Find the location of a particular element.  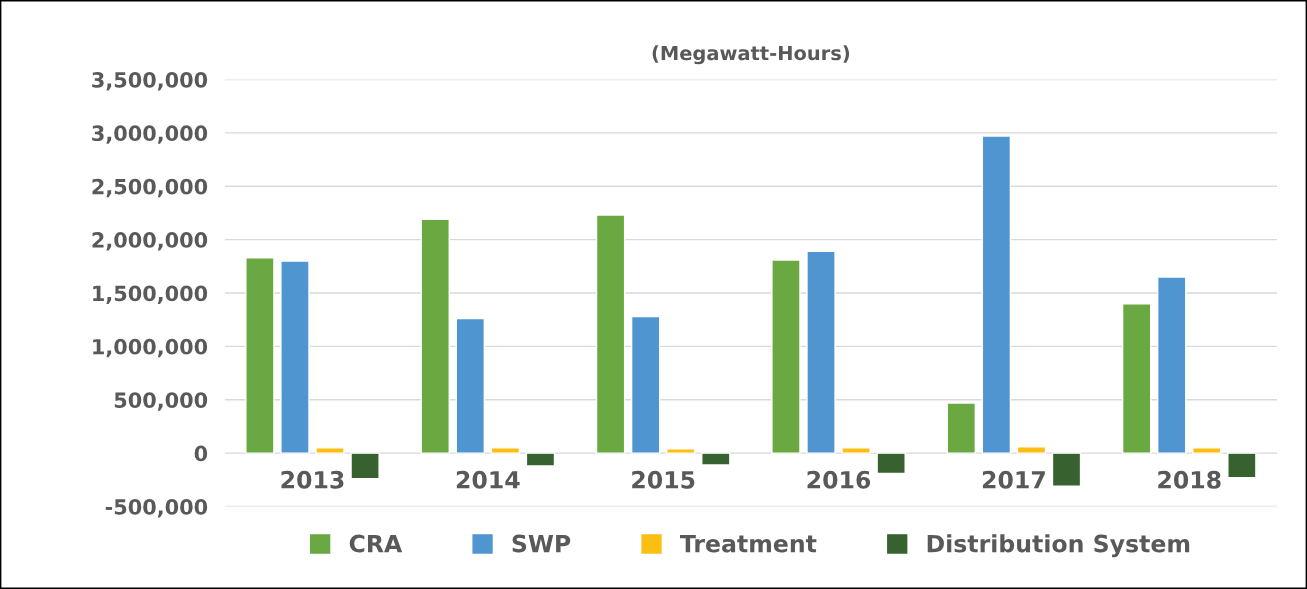

legend-label: SWP is located at coordinates (541, 543).